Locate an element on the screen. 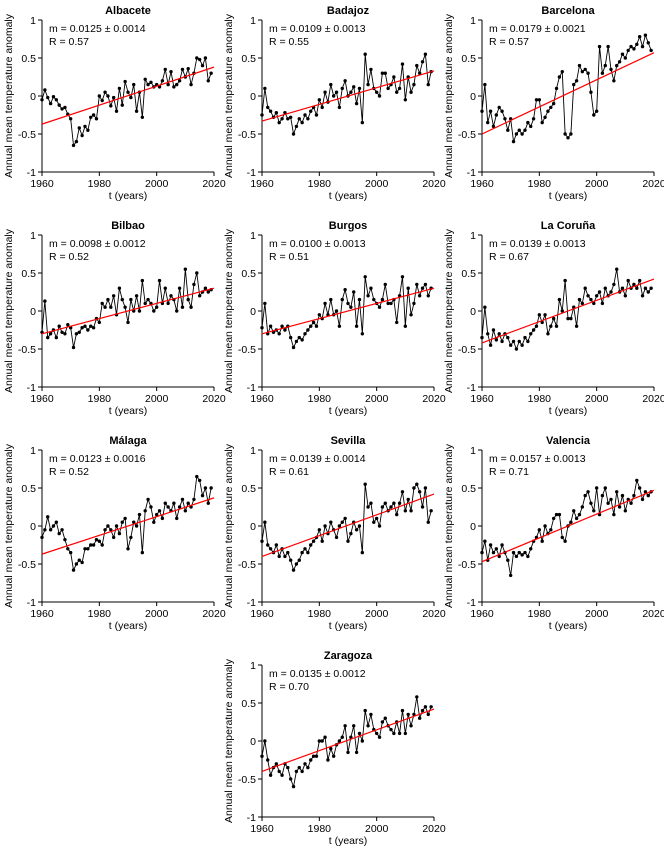 The height and width of the screenshot is (850, 664). x-tick-label: 1980 is located at coordinates (100, 399).